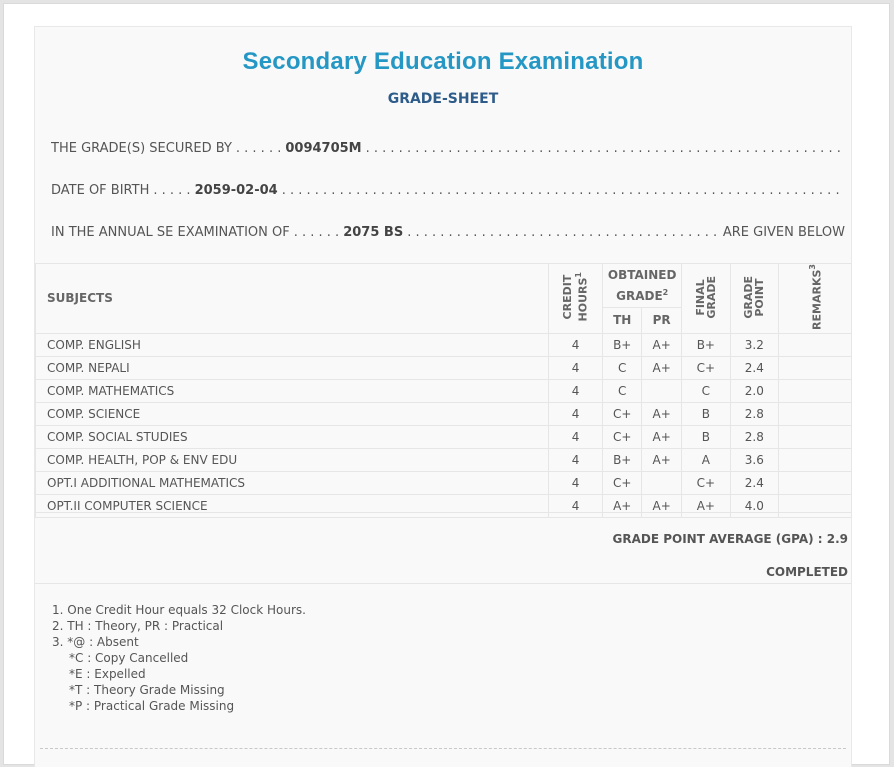 This screenshot has height=767, width=894. I want to click on secured-by-label: THE GRADE(S) SECURED BY, so click(141, 148).